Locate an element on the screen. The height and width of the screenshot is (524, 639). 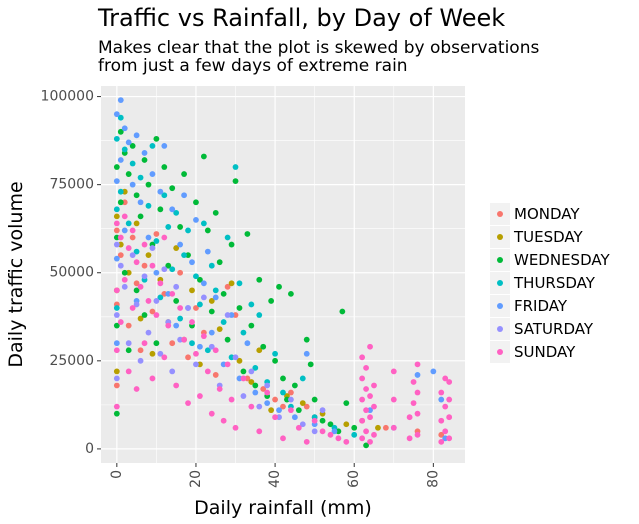
legend-item: THURSDAY is located at coordinates (543, 283).